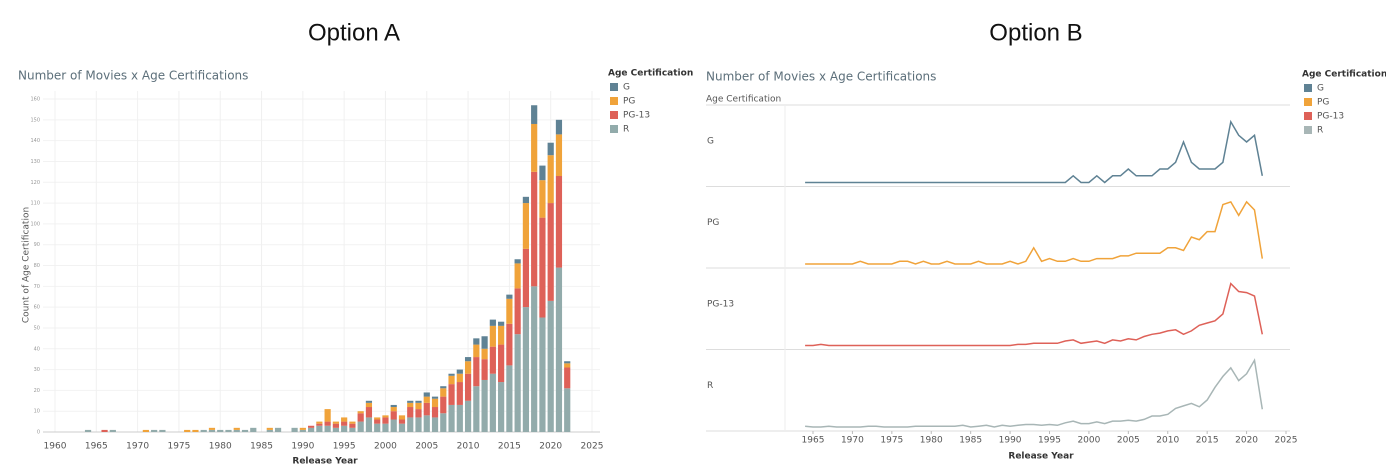  What do you see at coordinates (592, 447) in the screenshot?
I see `x-tick-label: 2025` at bounding box center [592, 447].